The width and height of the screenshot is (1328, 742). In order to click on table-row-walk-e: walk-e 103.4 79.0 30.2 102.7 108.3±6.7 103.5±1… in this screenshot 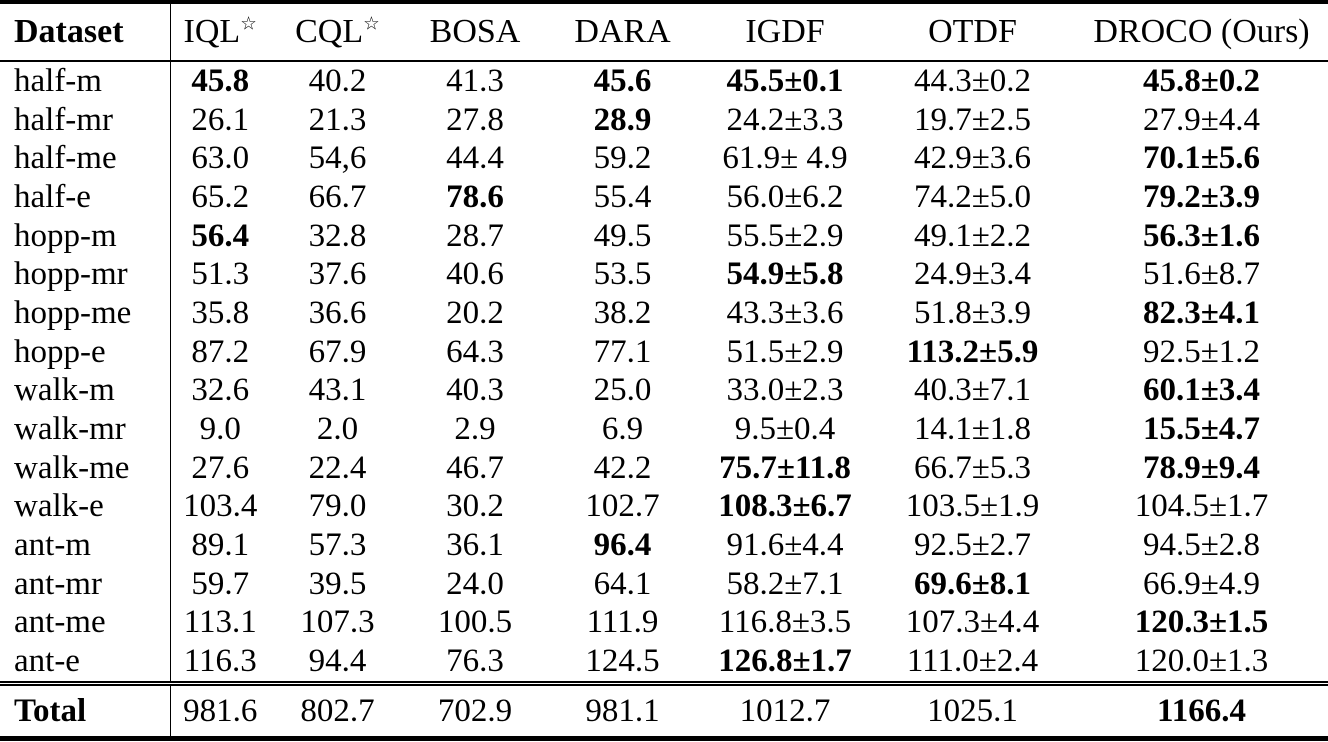, I will do `click(664, 507)`.